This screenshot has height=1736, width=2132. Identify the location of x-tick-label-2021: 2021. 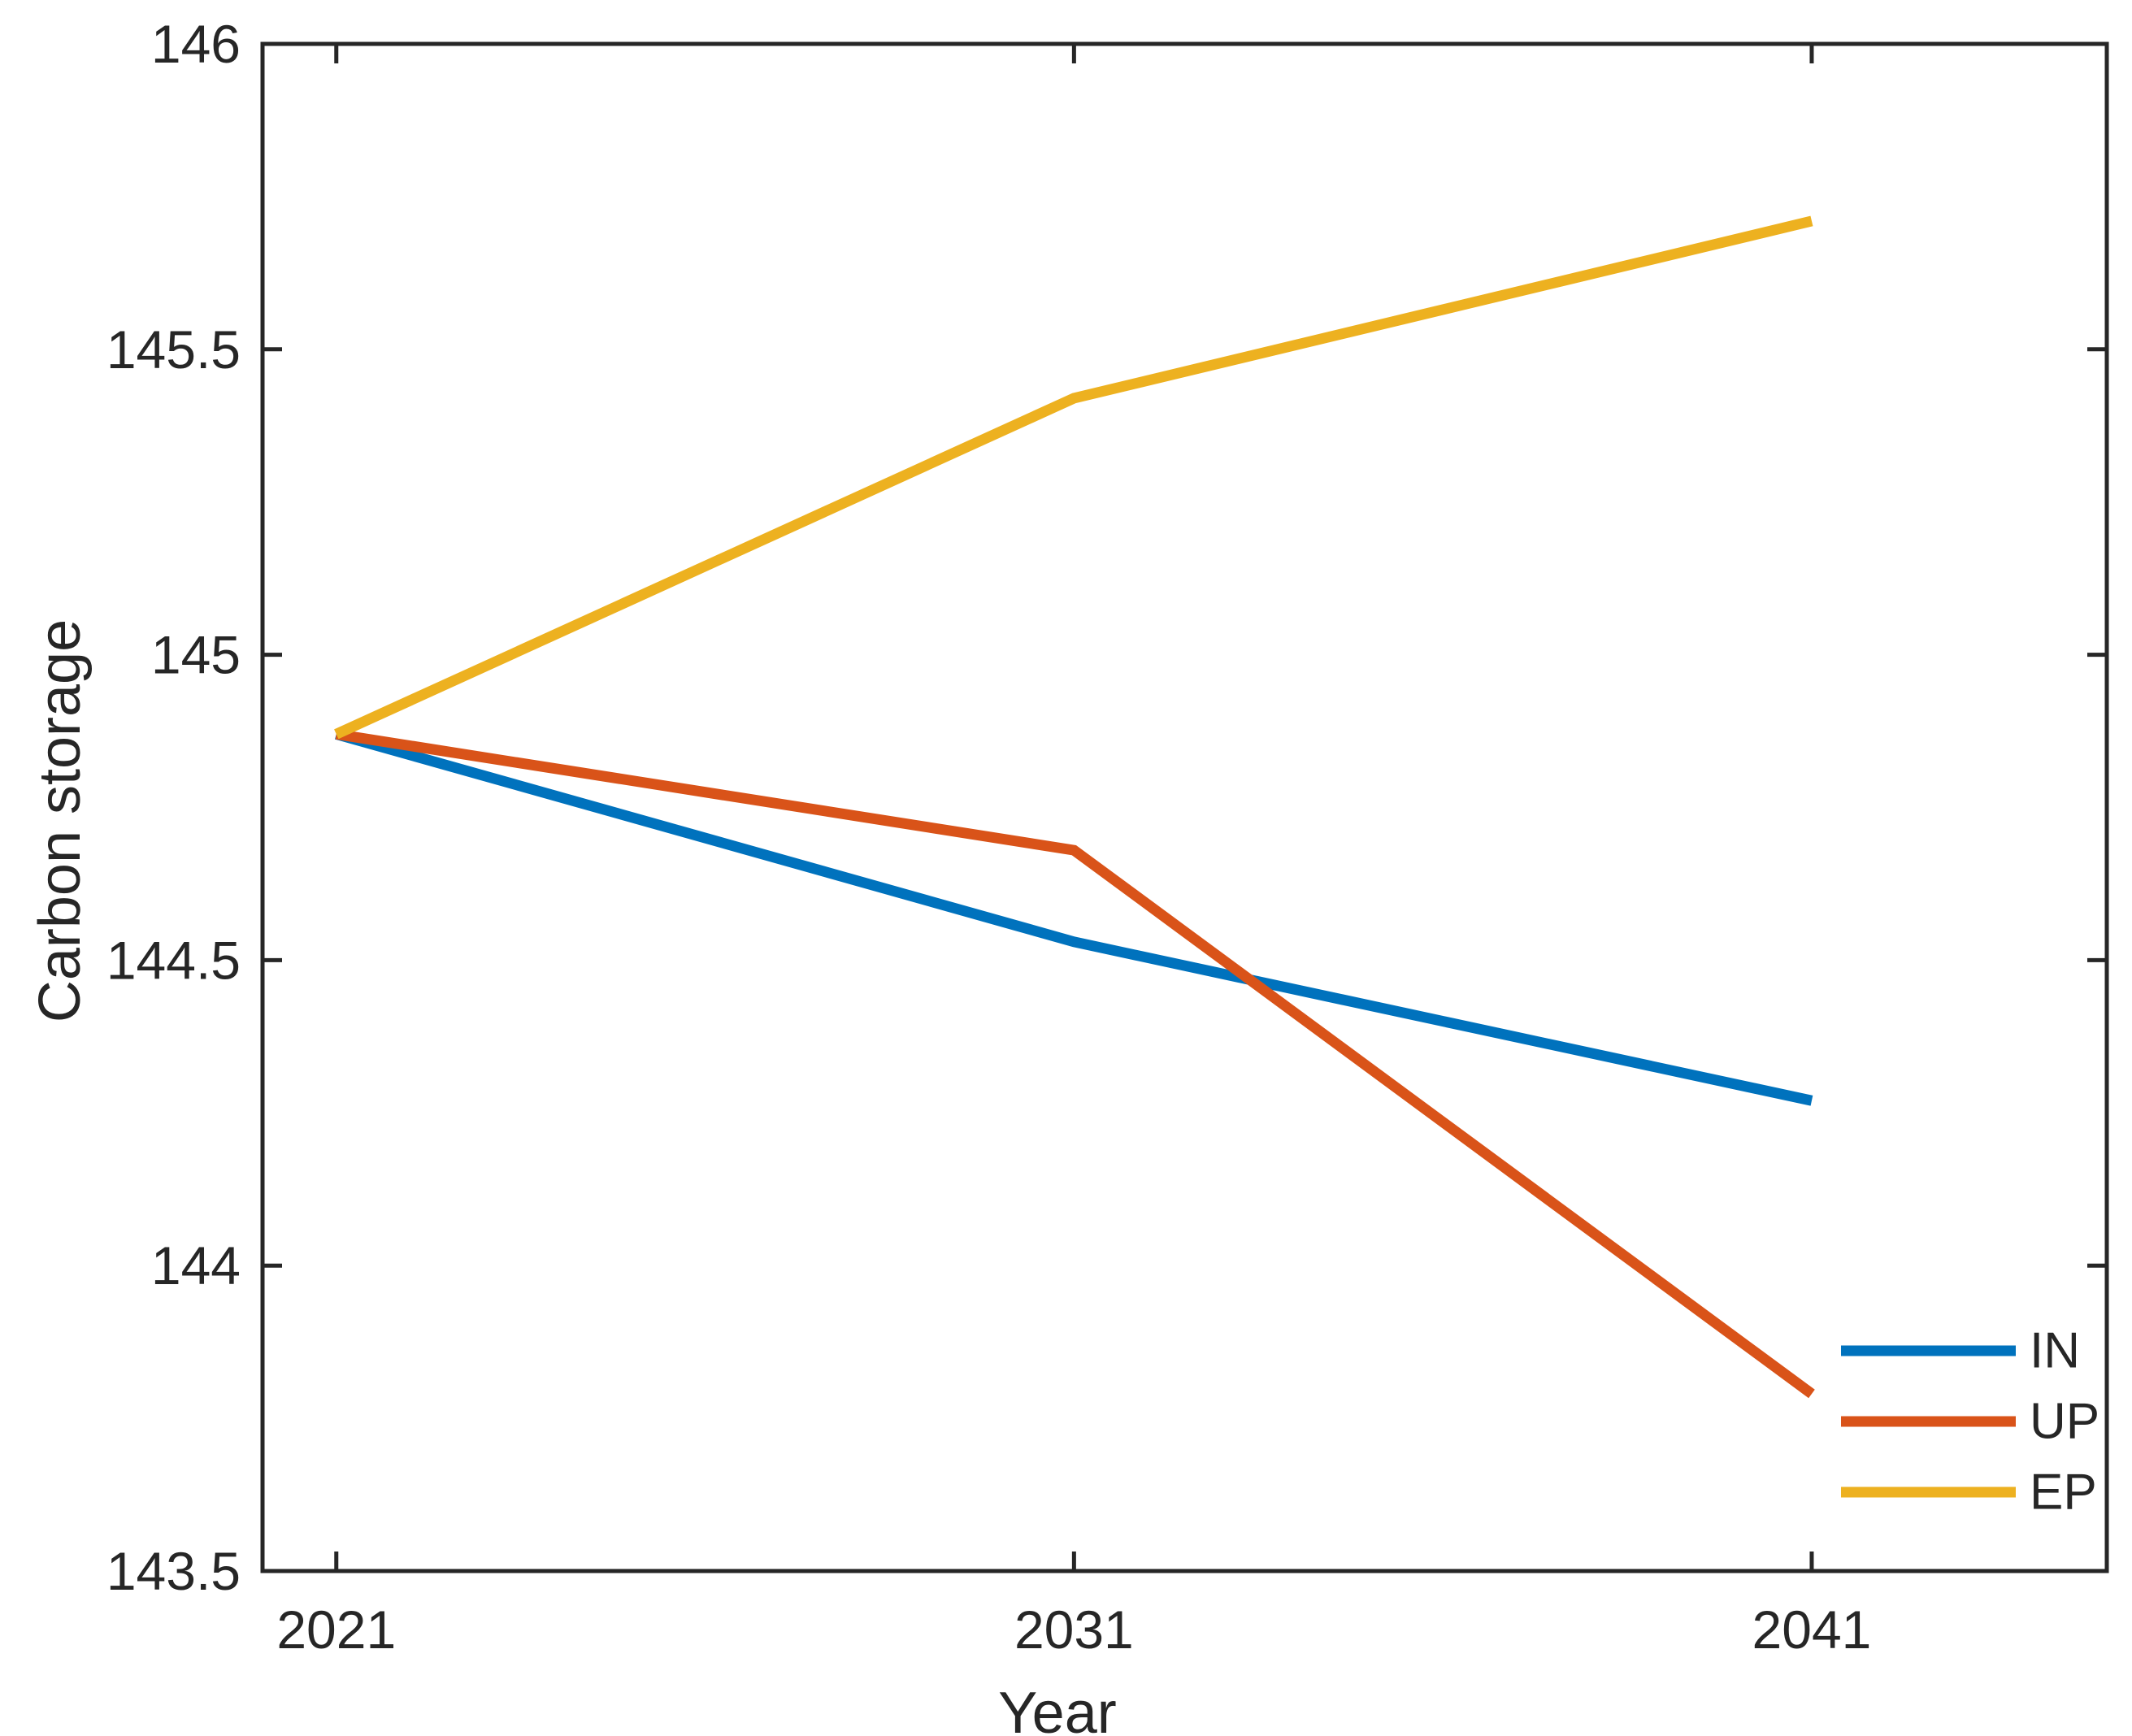
(336, 1629).